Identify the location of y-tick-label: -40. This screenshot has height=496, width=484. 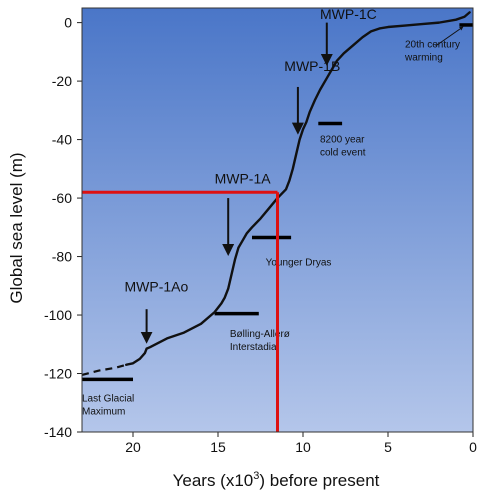
(62, 140).